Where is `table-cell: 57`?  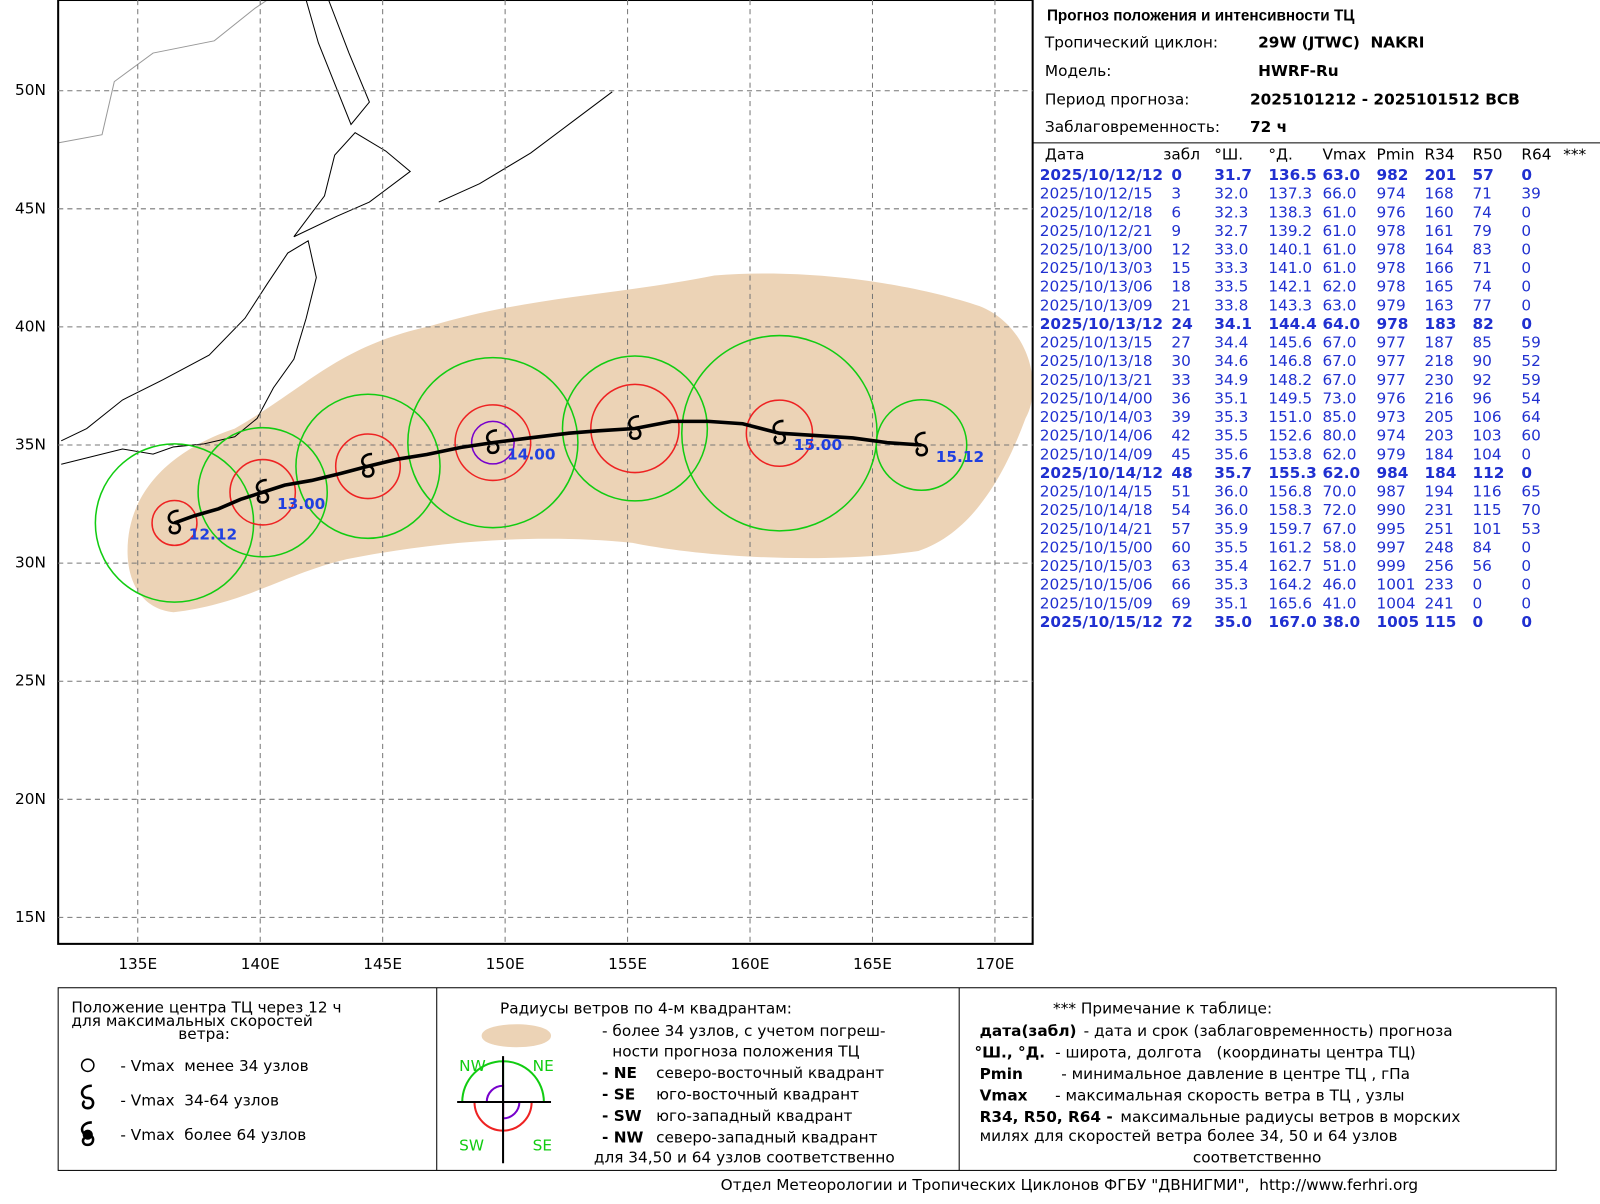 table-cell: 57 is located at coordinates (1482, 175).